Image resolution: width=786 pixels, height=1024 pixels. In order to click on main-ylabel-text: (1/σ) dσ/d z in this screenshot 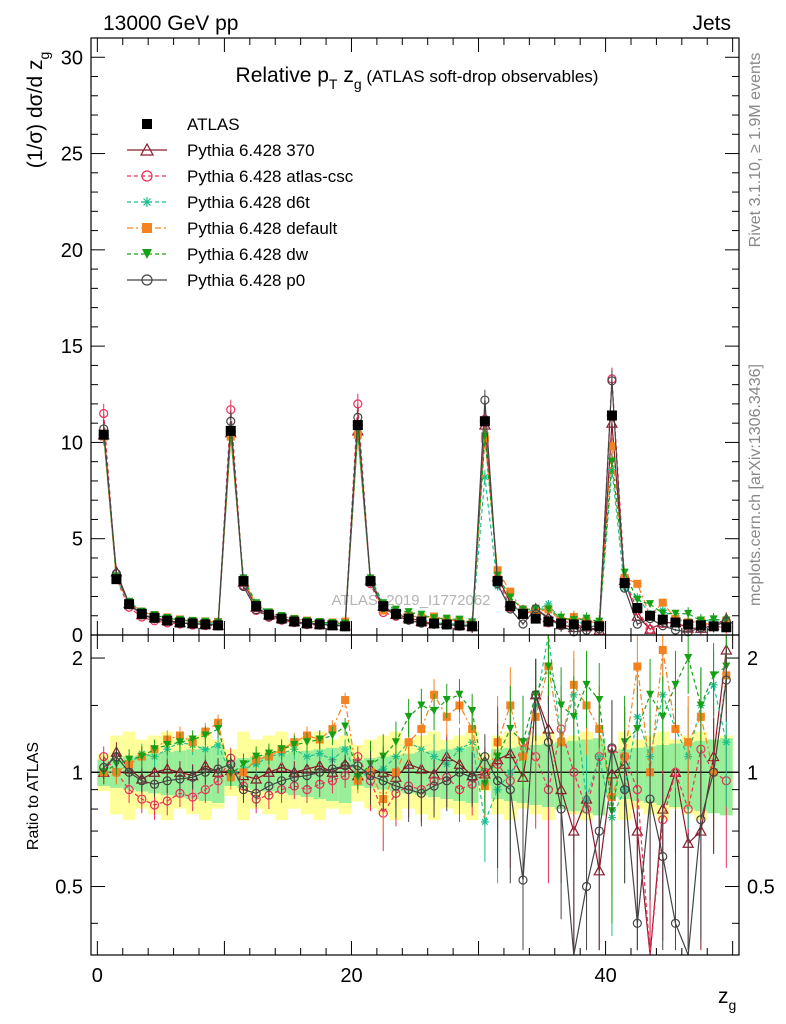, I will do `click(35, 114)`.